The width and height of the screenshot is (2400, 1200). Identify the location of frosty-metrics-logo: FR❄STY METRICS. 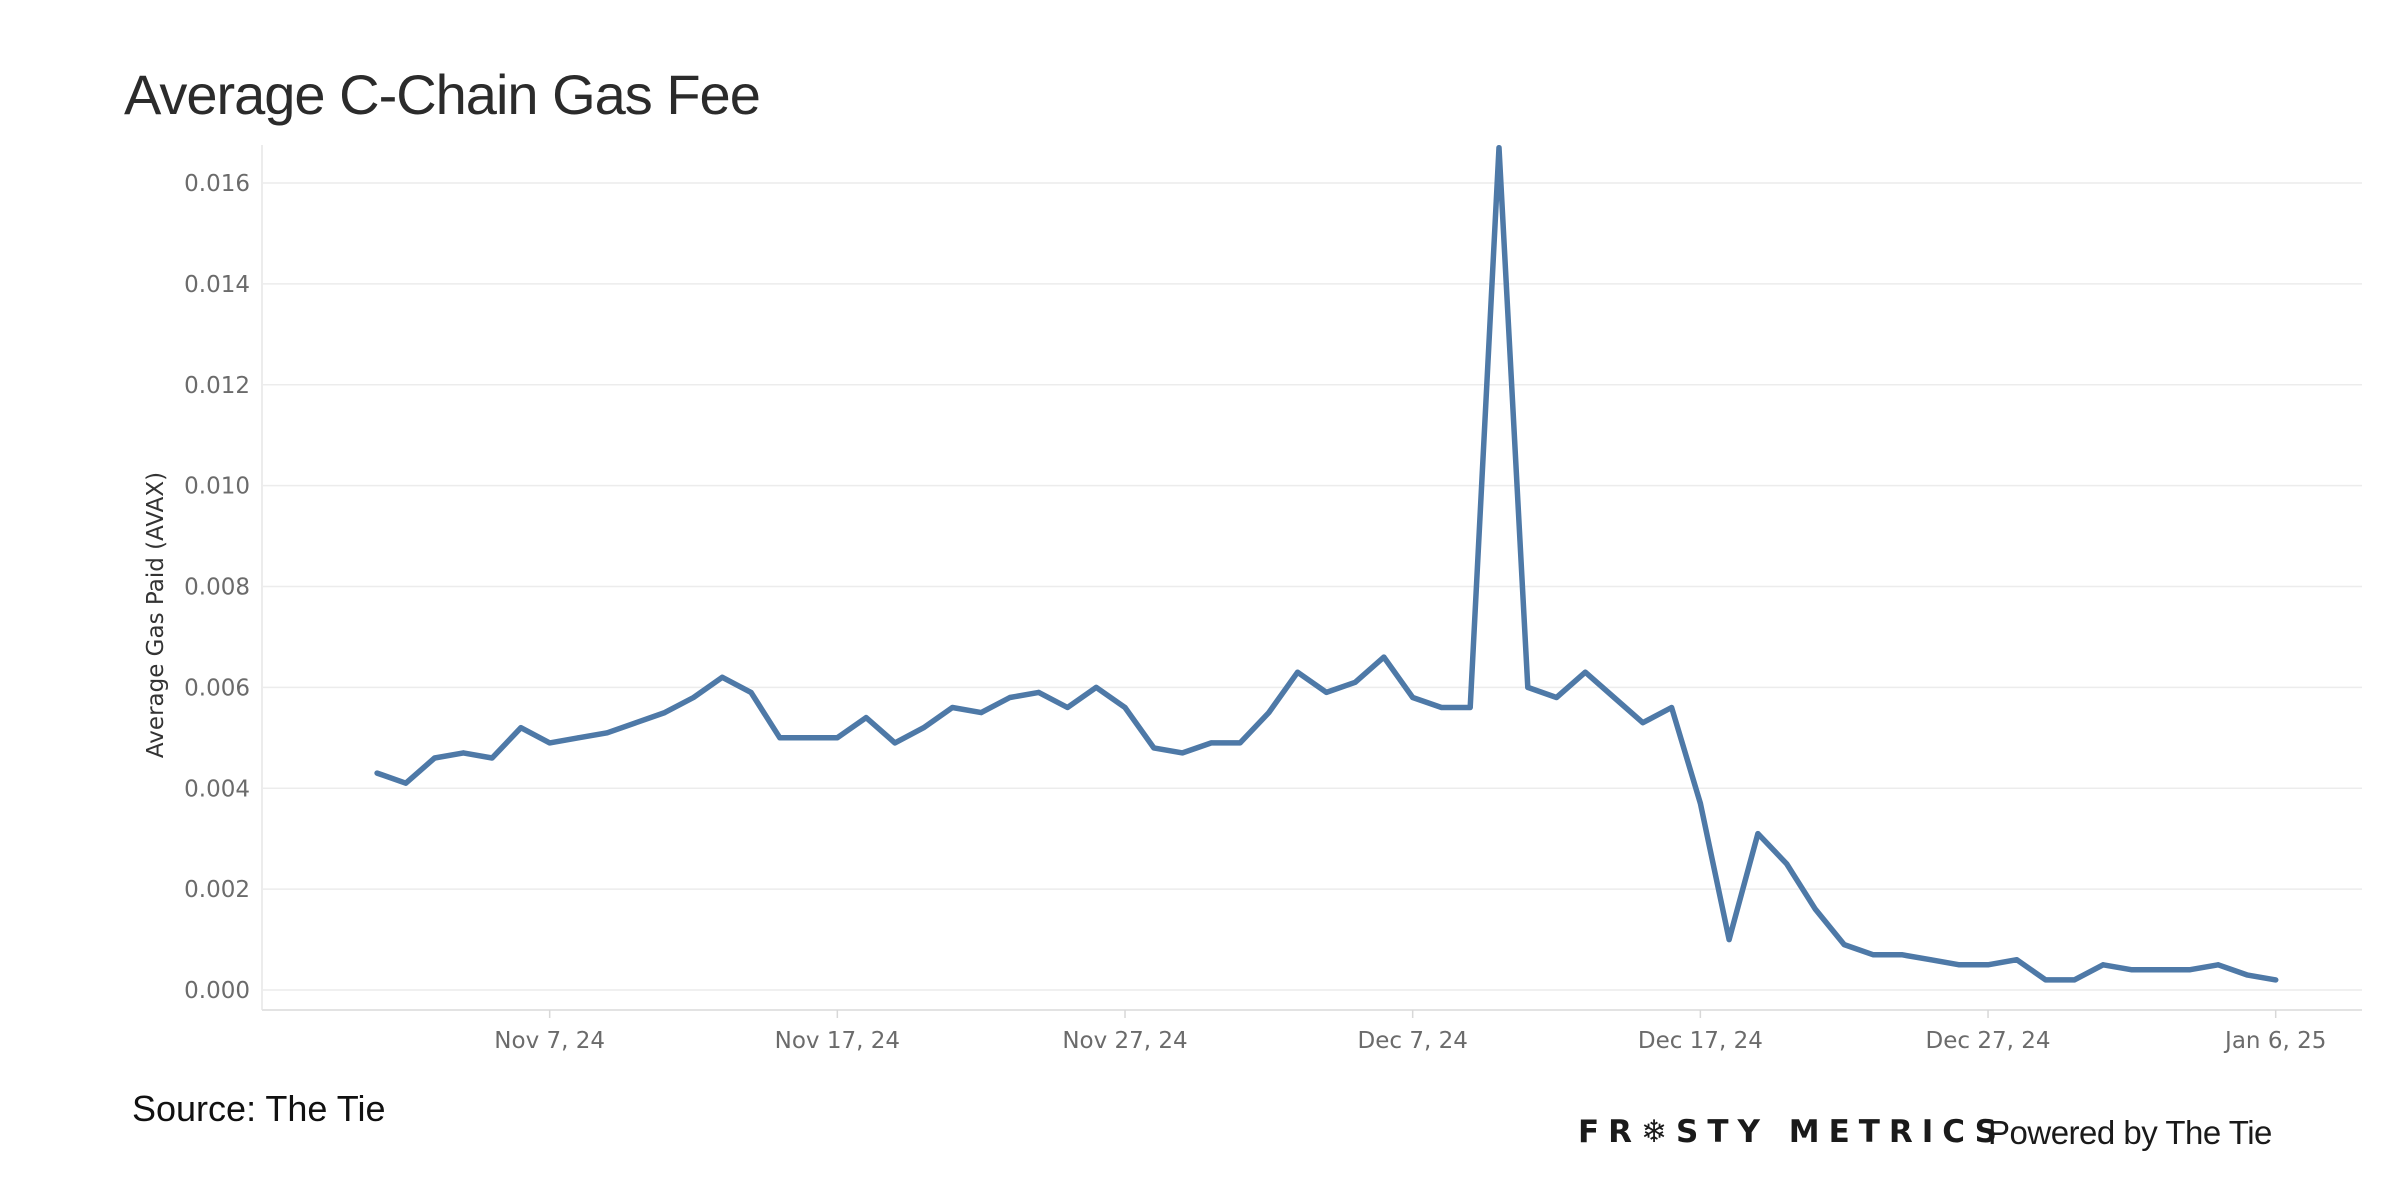
(1792, 1132).